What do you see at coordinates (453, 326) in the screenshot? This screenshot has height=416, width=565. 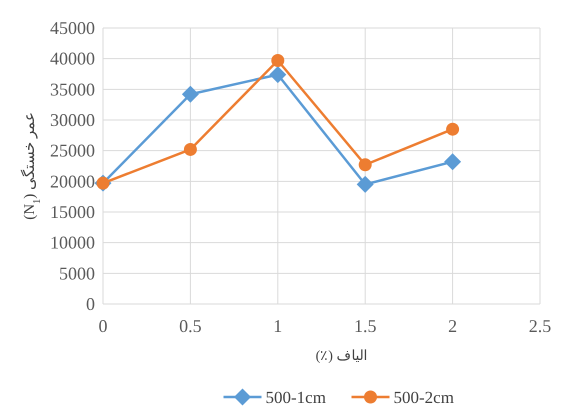 I see `x-tick-label: 2` at bounding box center [453, 326].